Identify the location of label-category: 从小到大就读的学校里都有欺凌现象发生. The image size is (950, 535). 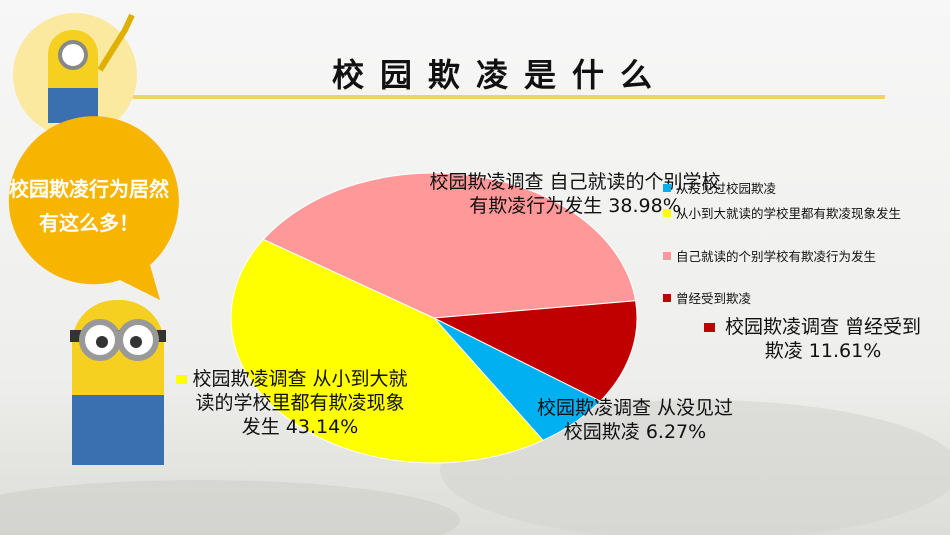
(301, 403).